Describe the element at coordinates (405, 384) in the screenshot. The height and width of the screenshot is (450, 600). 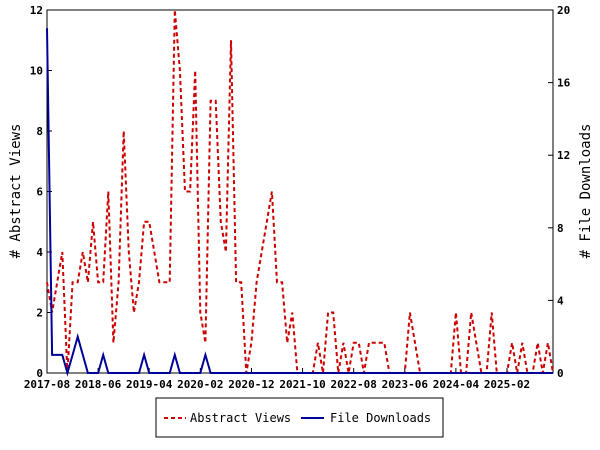
I see `x-tick-label: 2023-06` at that location.